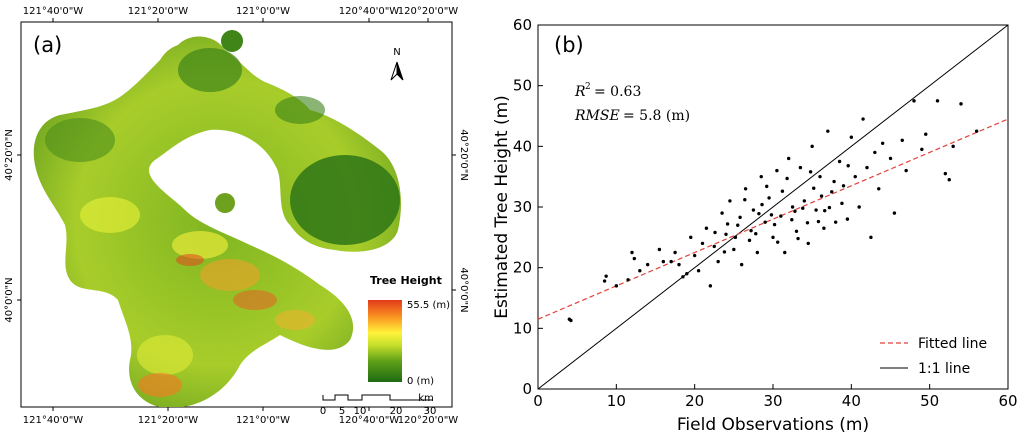  What do you see at coordinates (522, 268) in the screenshot?
I see `y-tick-label: 20` at bounding box center [522, 268].